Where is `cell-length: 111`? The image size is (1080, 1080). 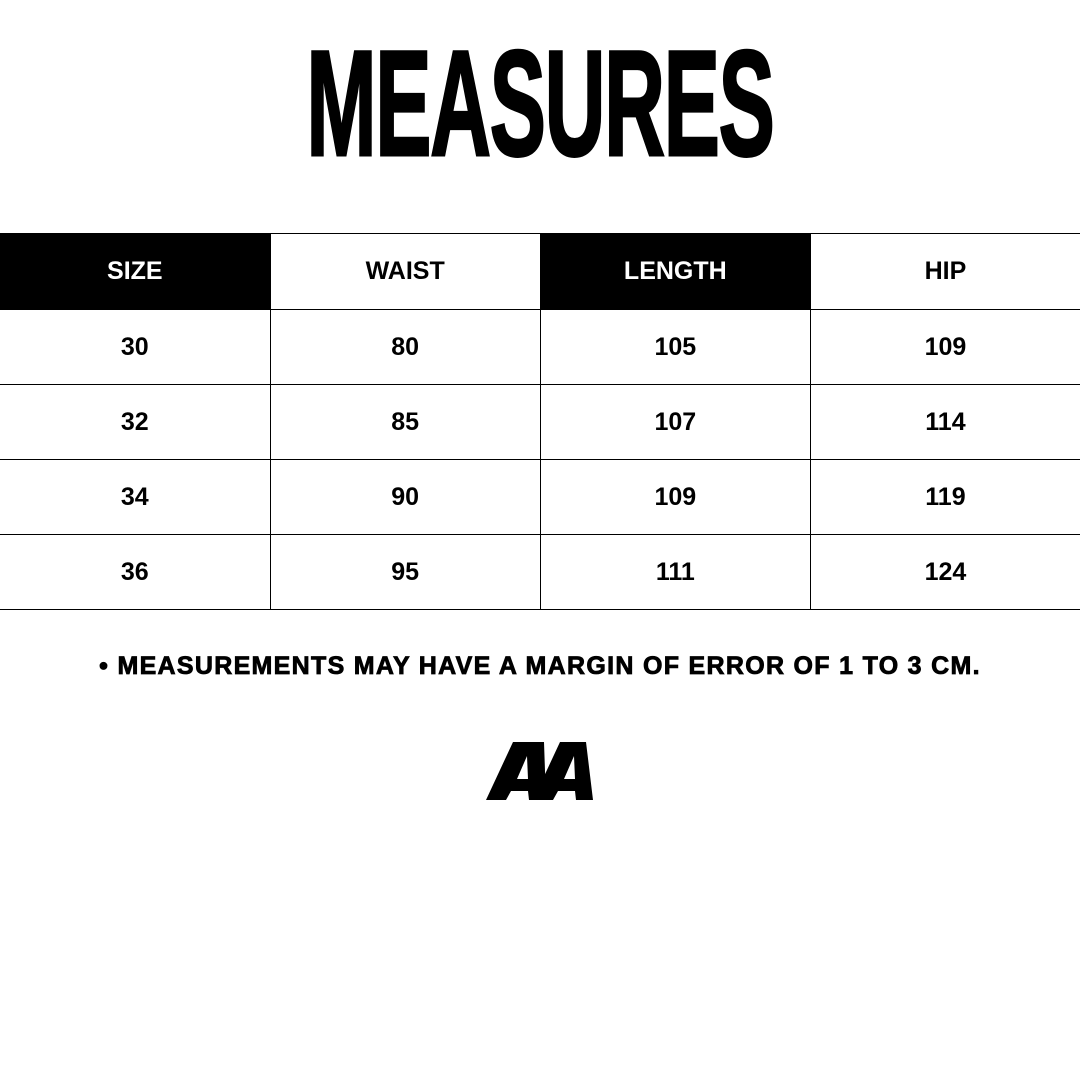
cell-length: 111 is located at coordinates (675, 572).